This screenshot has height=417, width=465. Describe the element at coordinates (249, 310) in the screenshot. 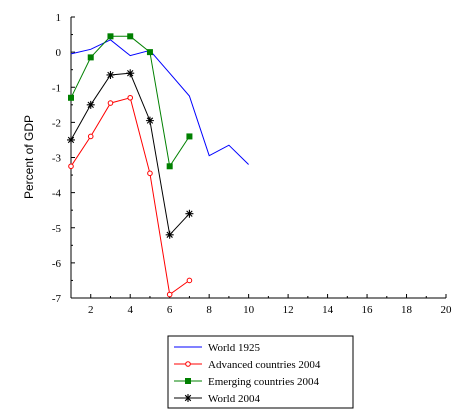

I see `x-tick-label: 10` at that location.